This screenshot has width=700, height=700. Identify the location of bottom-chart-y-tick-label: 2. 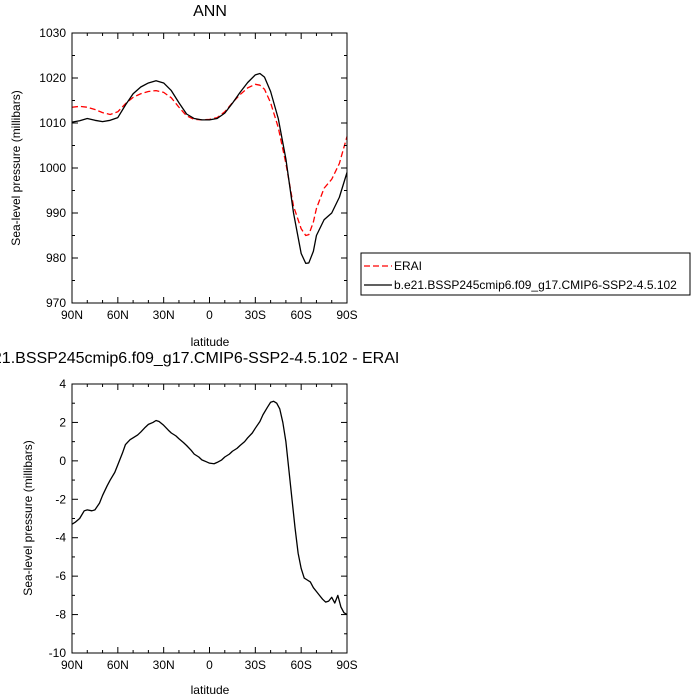
(62, 422).